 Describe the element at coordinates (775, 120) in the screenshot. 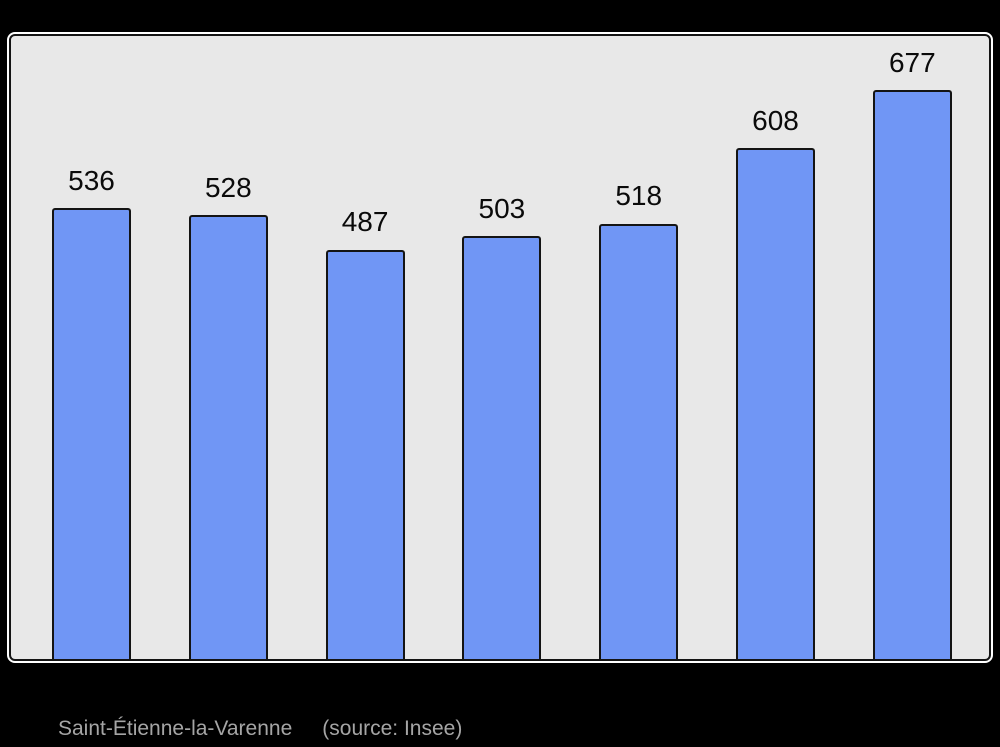

I see `bar-value-label: 608` at that location.